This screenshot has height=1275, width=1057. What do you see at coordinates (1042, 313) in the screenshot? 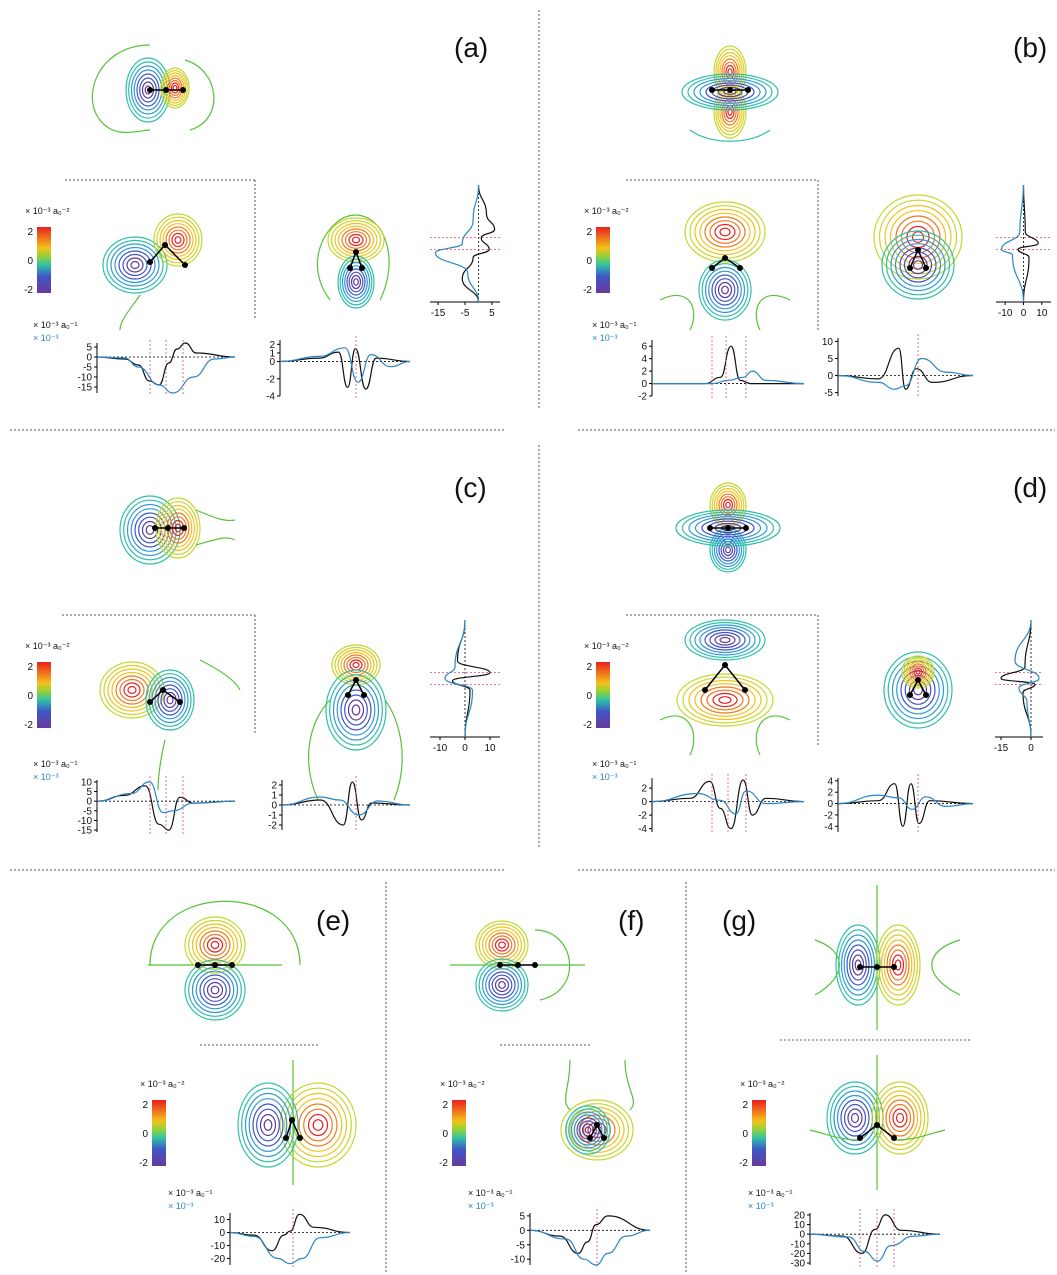
I see `x-tick-label: 10` at bounding box center [1042, 313].